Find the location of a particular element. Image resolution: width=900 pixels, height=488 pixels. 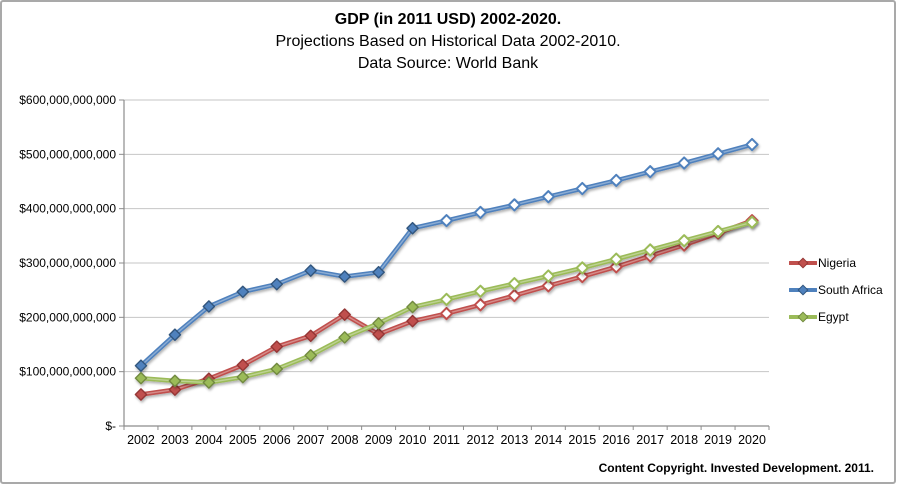

svg-text: 2016 is located at coordinates (616, 440).